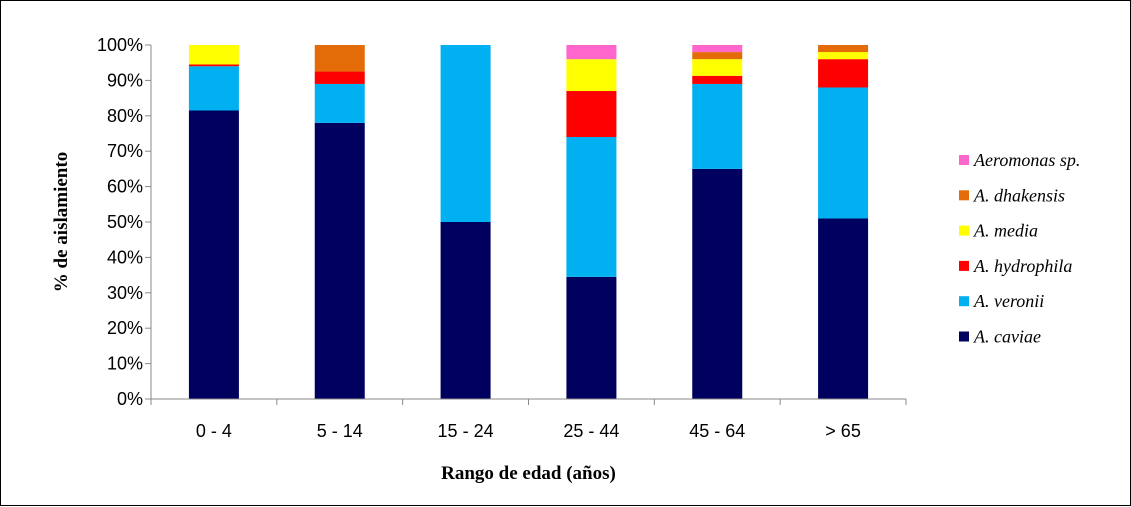  What do you see at coordinates (125, 293) in the screenshot?
I see `y-tick-label: 30%` at bounding box center [125, 293].